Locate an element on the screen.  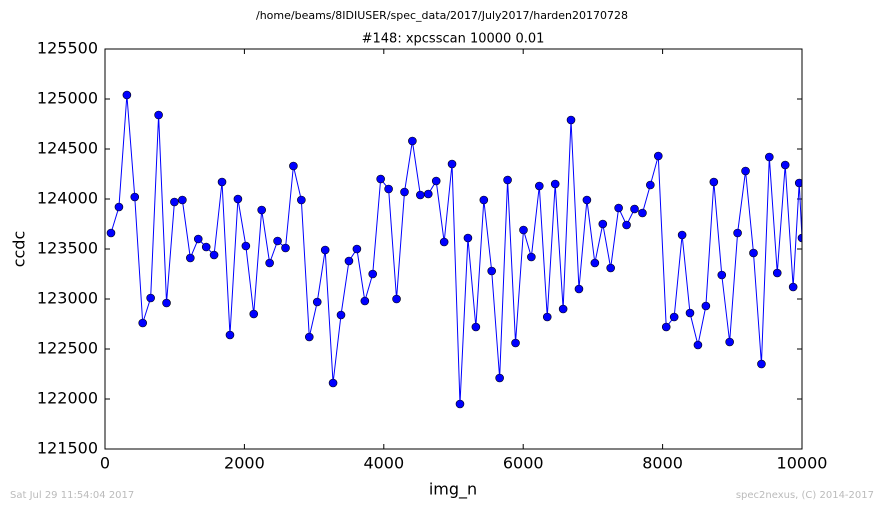
chart-title: #148: xpcsscan 10000 0.01 is located at coordinates (453, 39).